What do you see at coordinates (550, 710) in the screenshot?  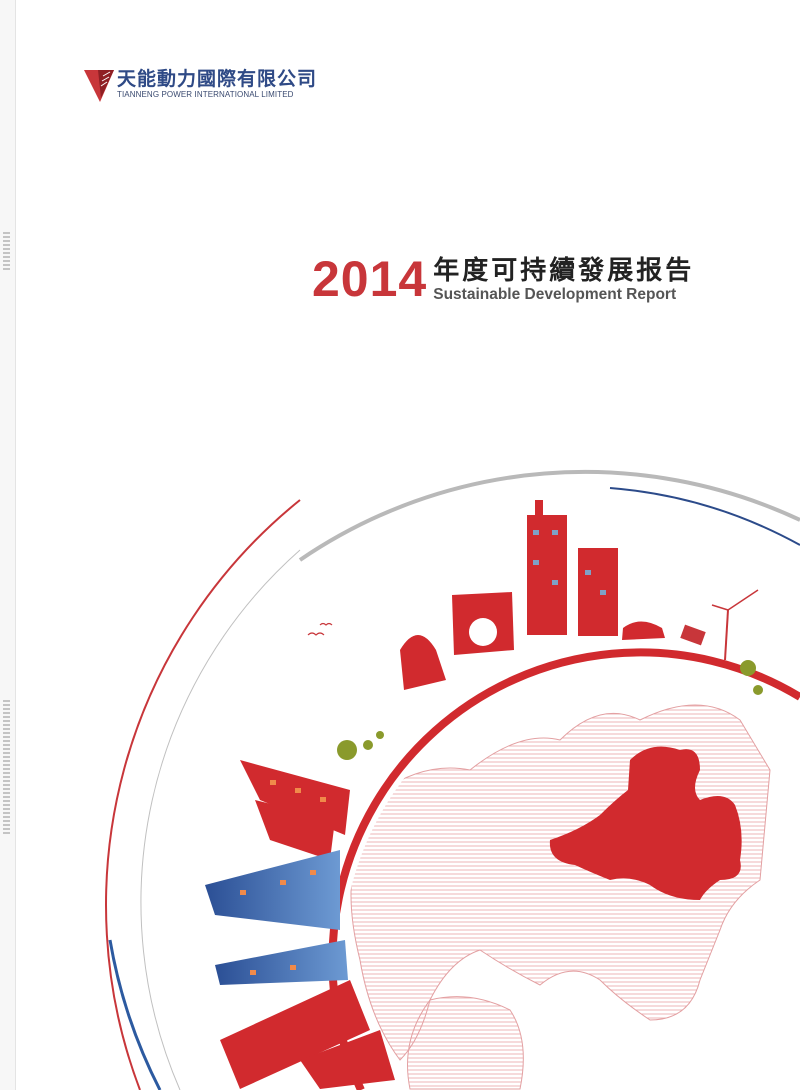 I see `trees` at bounding box center [550, 710].